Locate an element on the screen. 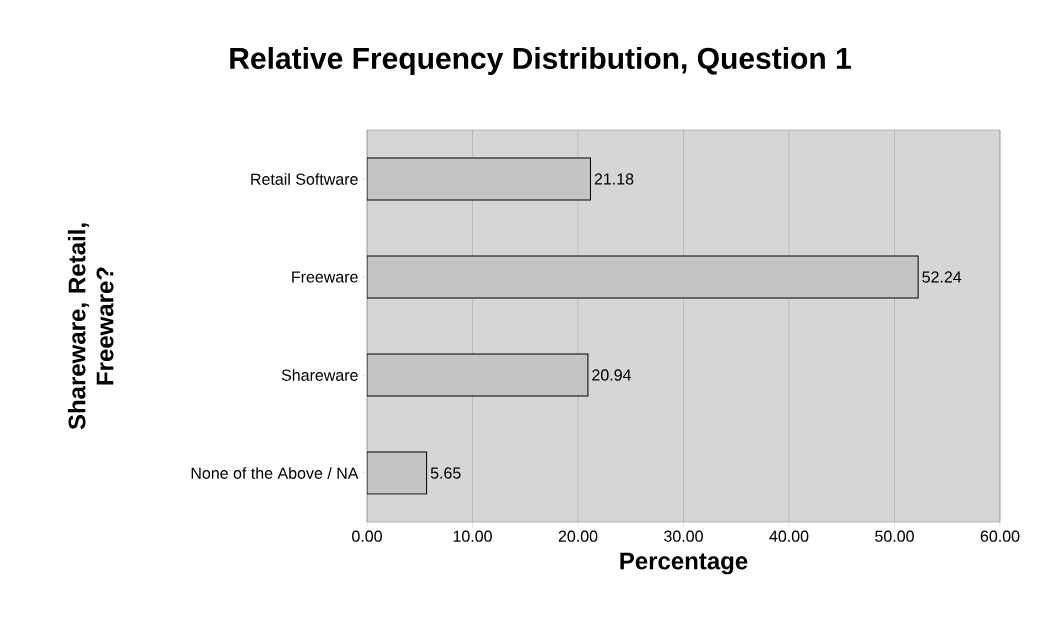 This screenshot has height=643, width=1040. y-tick-label: Retail Software is located at coordinates (304, 179).